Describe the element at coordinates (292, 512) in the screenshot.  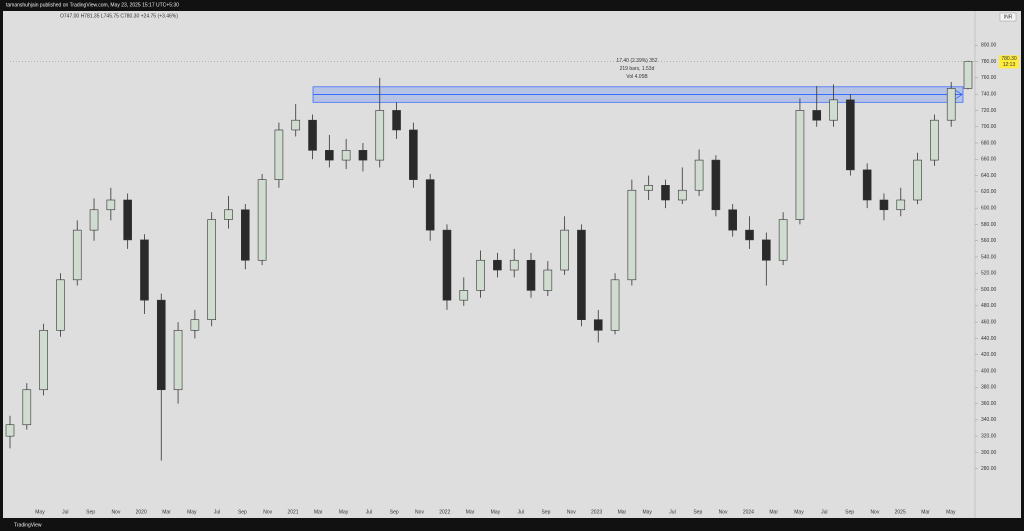
I see `x-tick-label: 2021` at that location.